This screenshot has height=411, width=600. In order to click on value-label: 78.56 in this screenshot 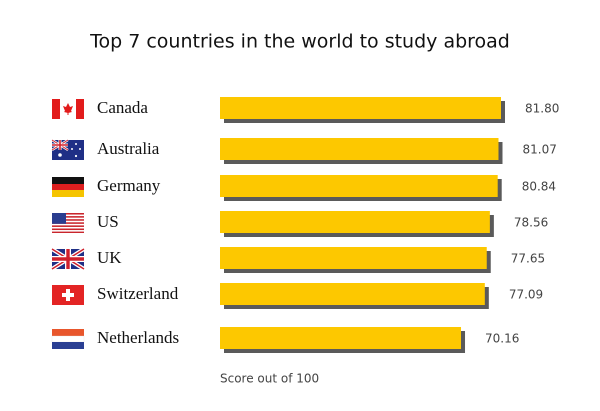, I will do `click(531, 223)`.